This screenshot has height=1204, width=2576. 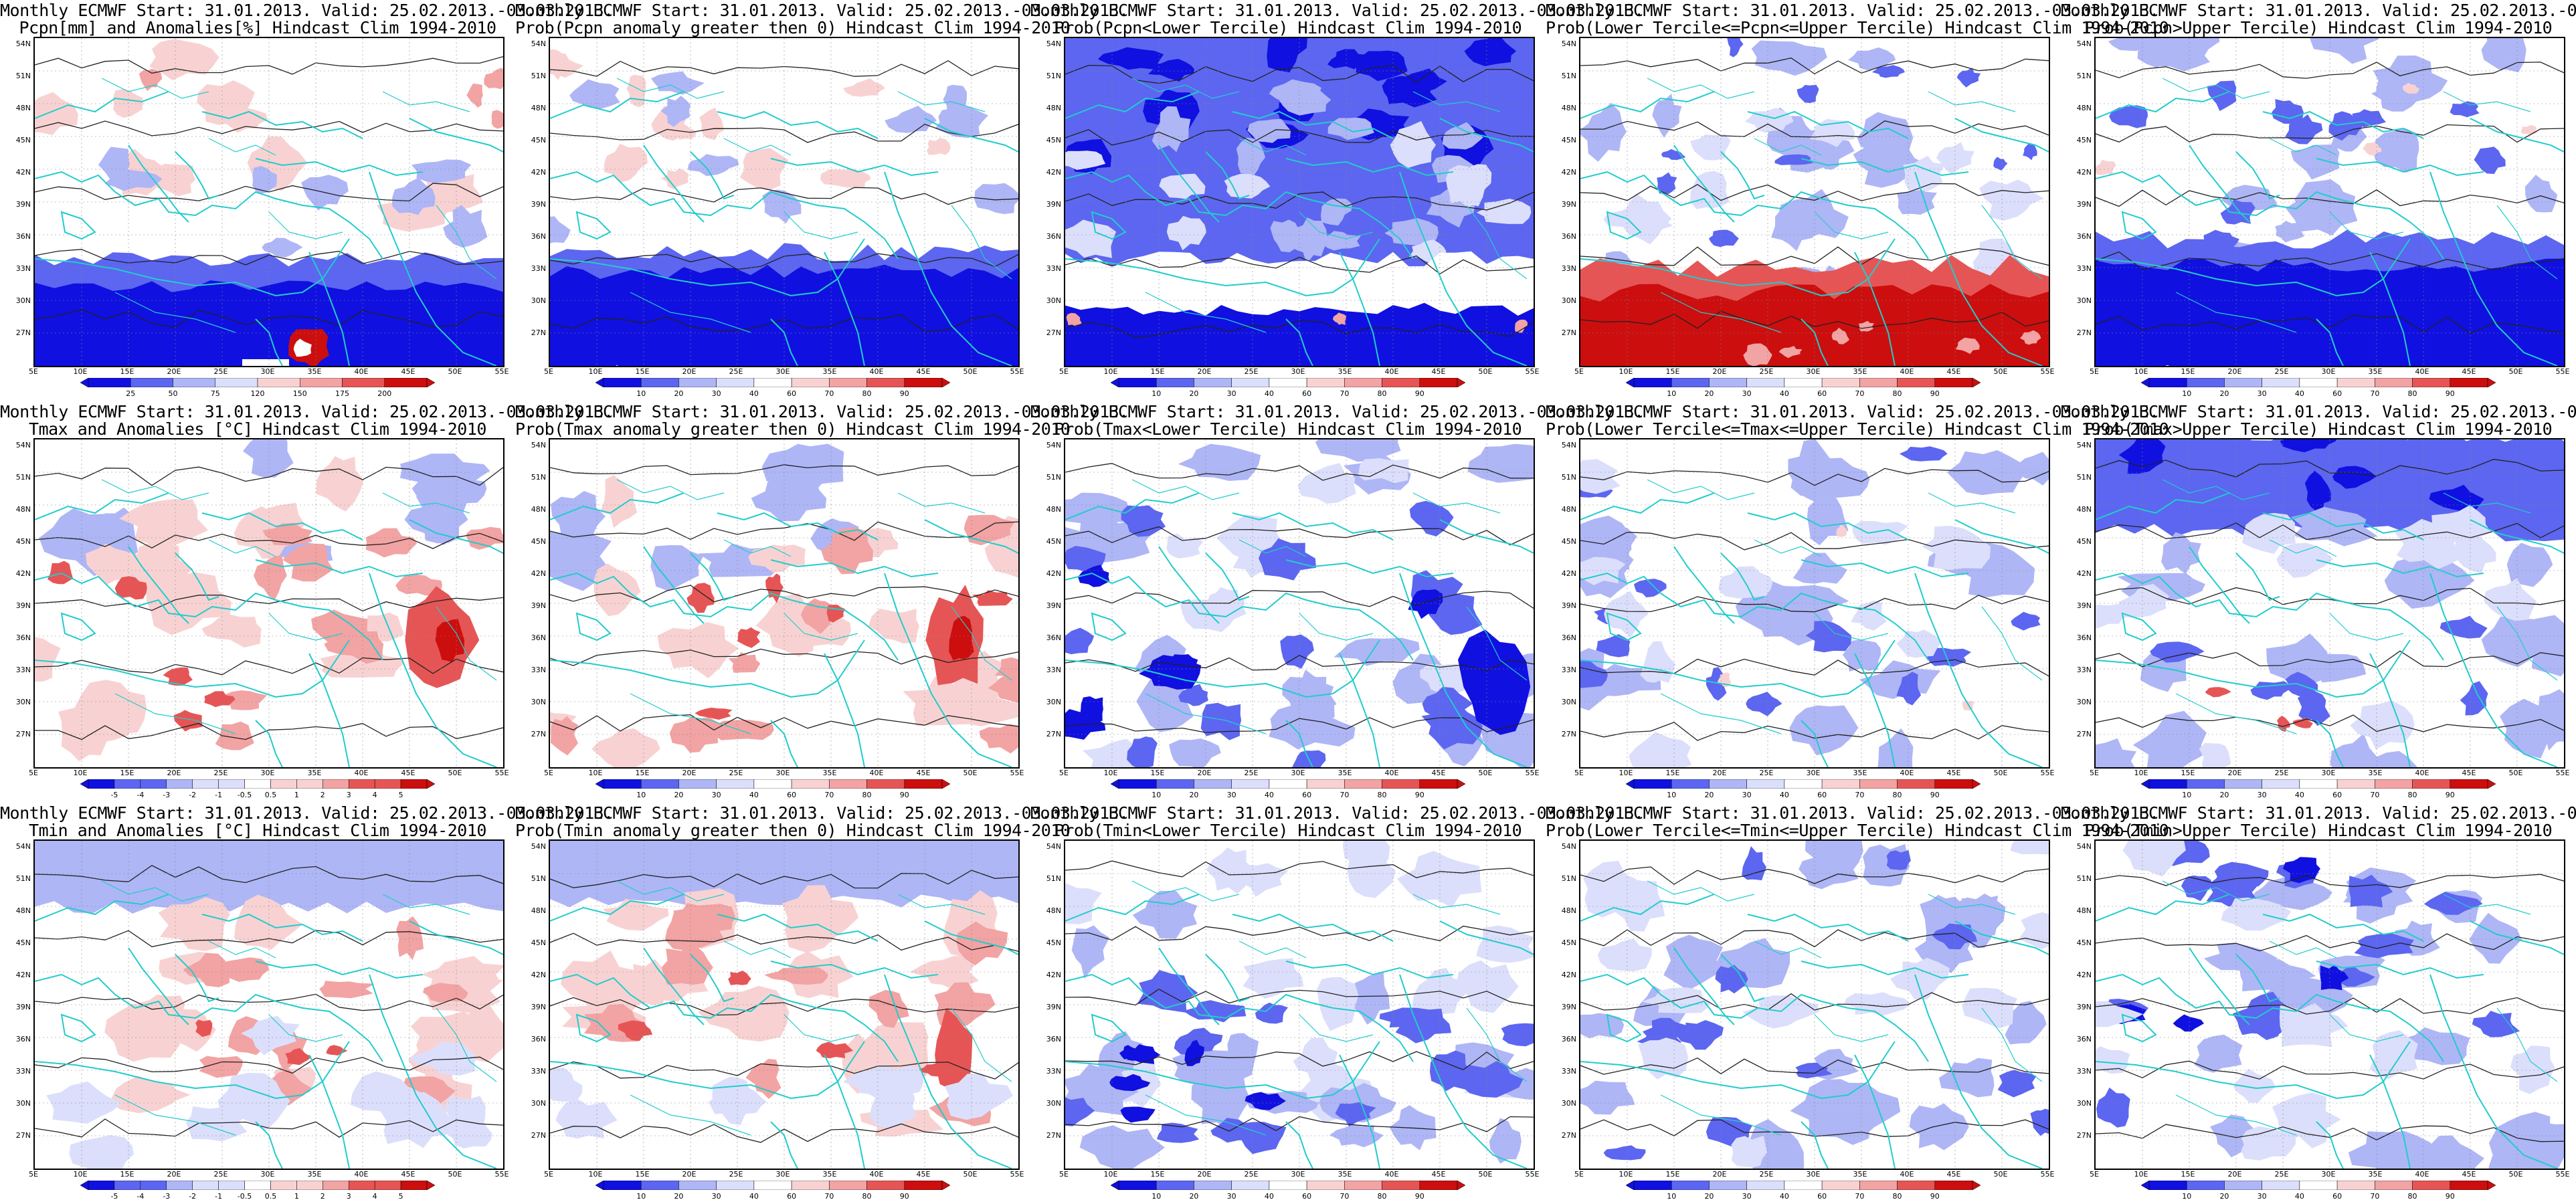 I want to click on tmin-probability-map, so click(x=784, y=1004).